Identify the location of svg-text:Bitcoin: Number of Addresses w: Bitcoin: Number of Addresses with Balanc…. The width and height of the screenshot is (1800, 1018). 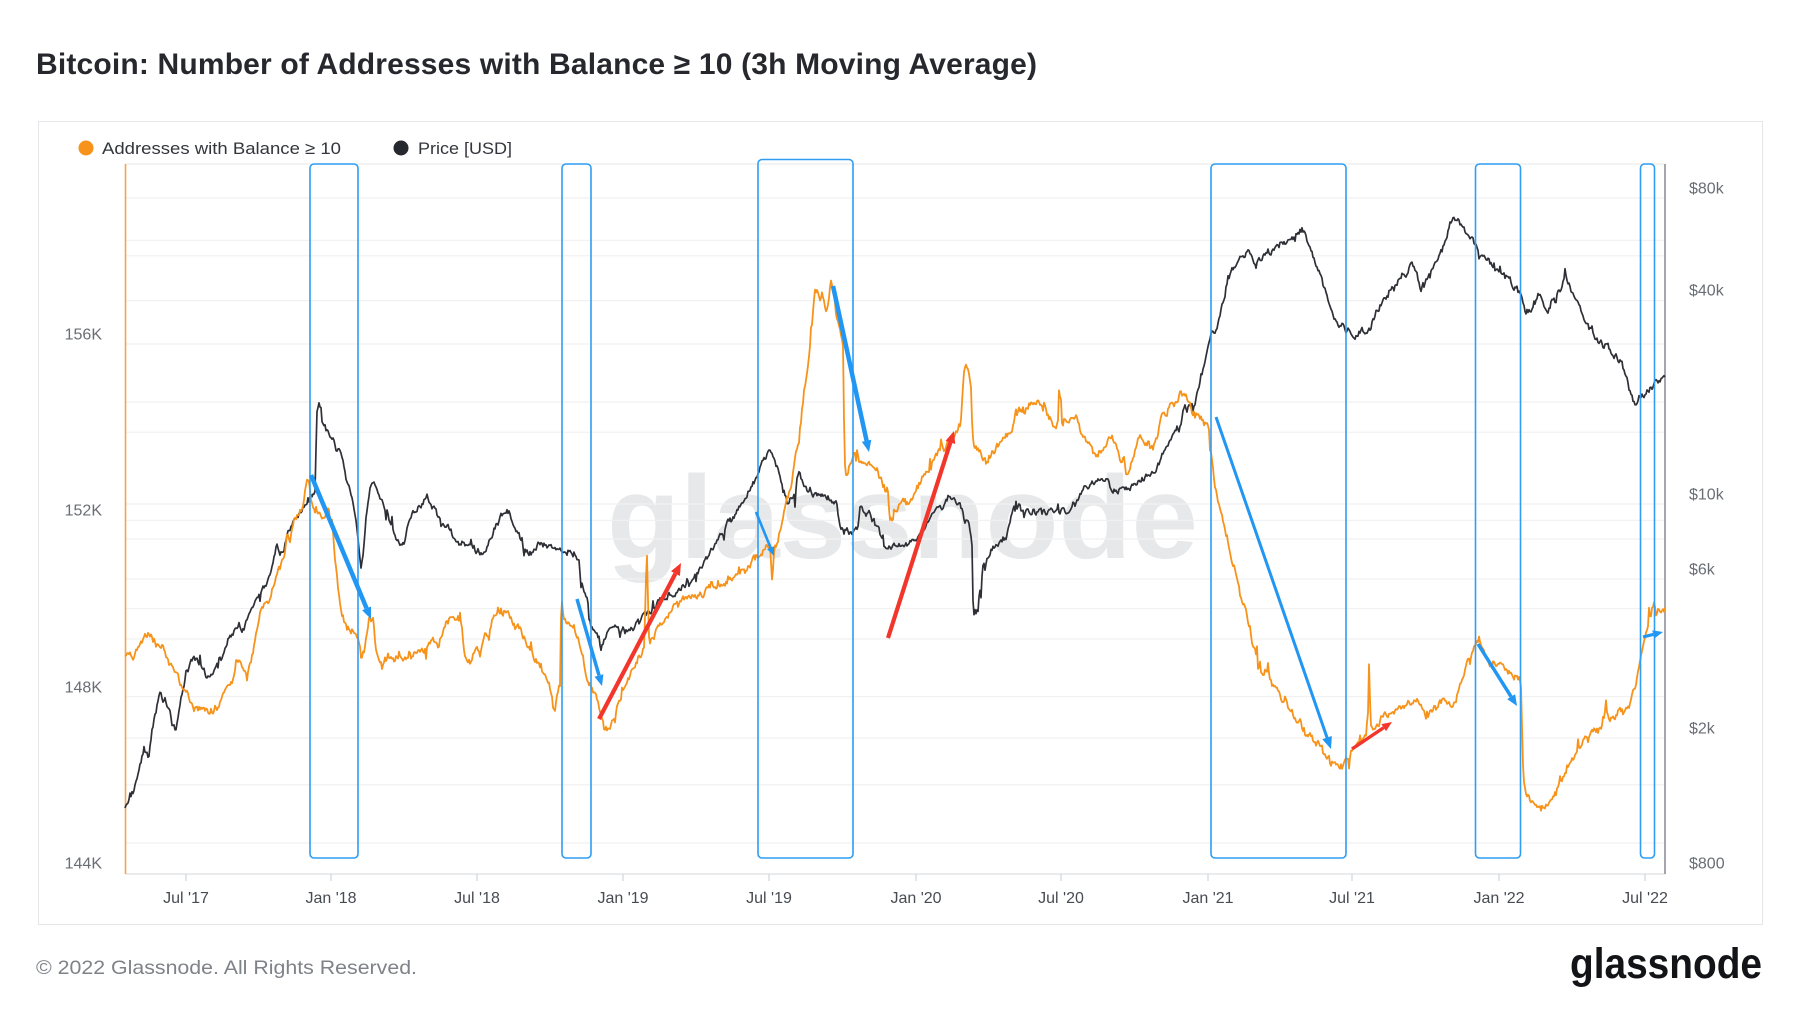
(536, 64).